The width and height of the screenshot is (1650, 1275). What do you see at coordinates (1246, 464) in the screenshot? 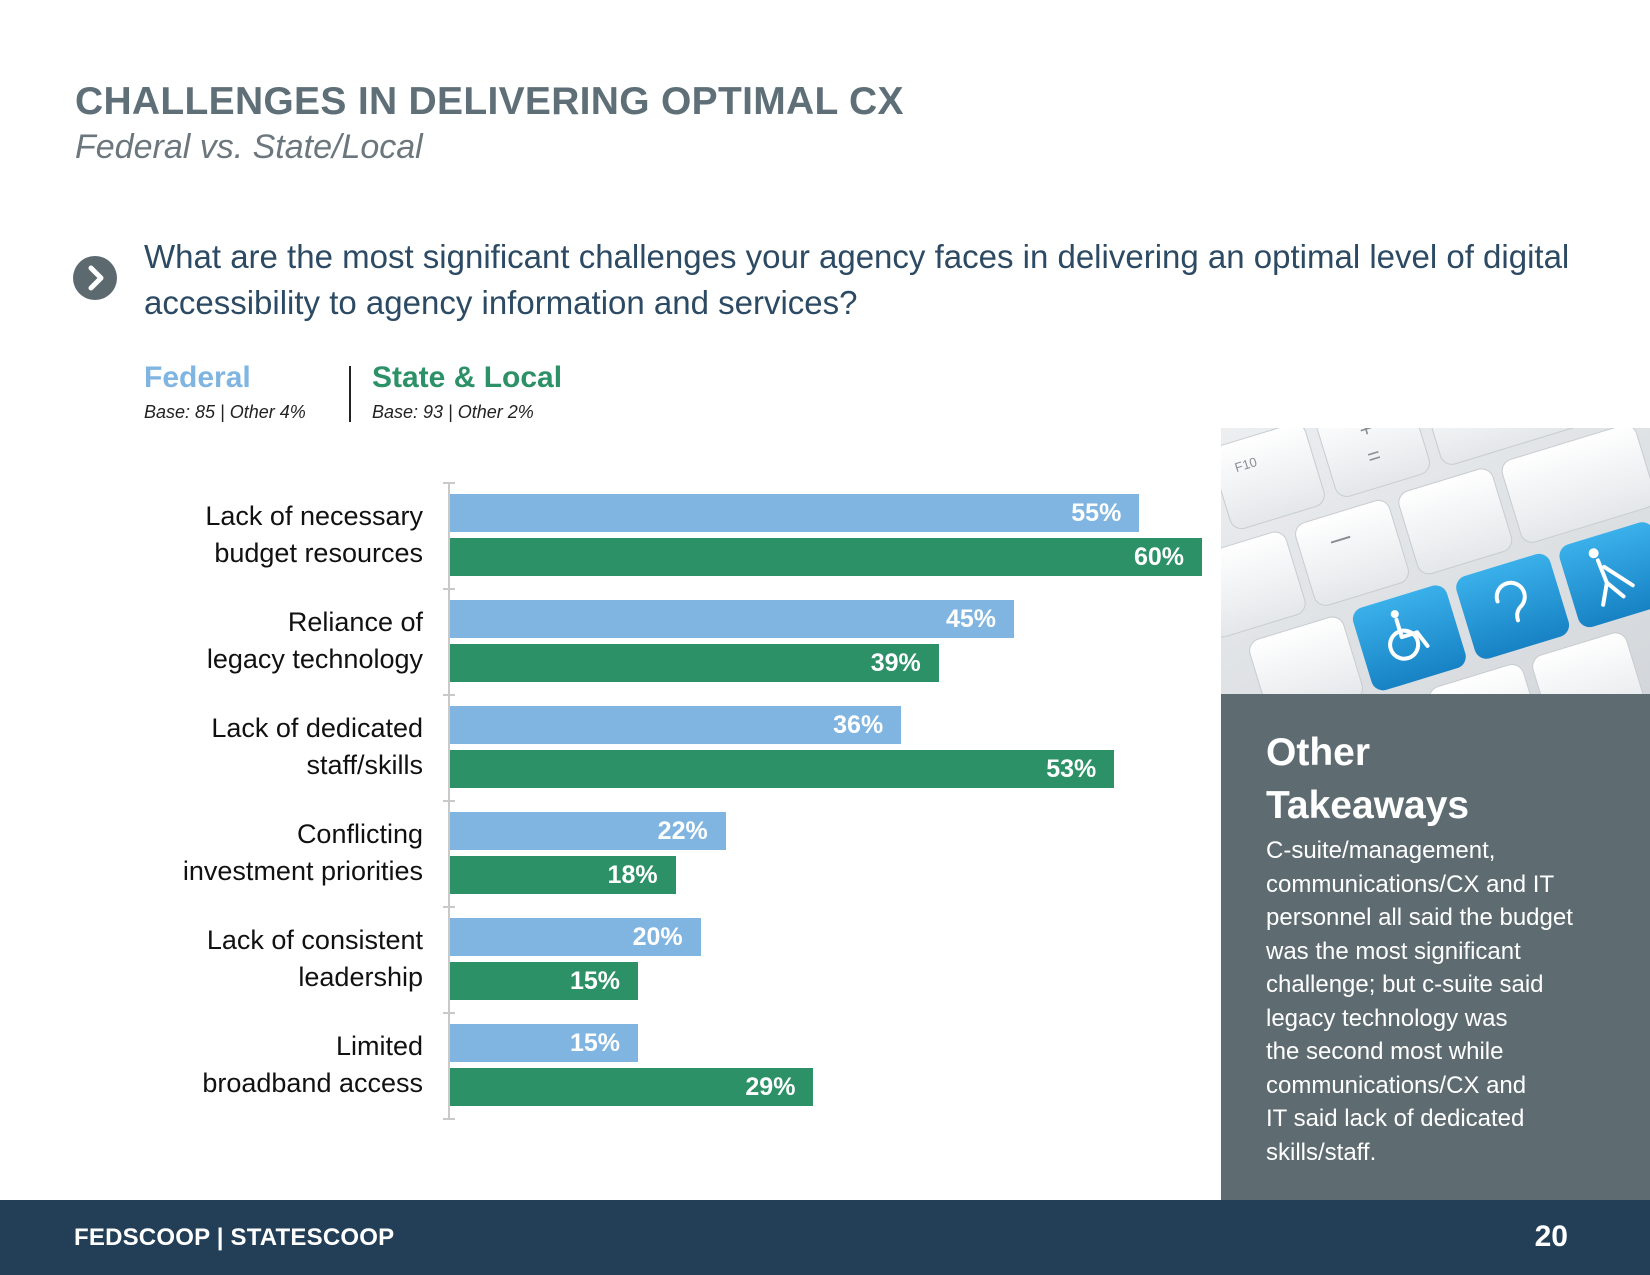
I see `svg-text: F10` at bounding box center [1246, 464].